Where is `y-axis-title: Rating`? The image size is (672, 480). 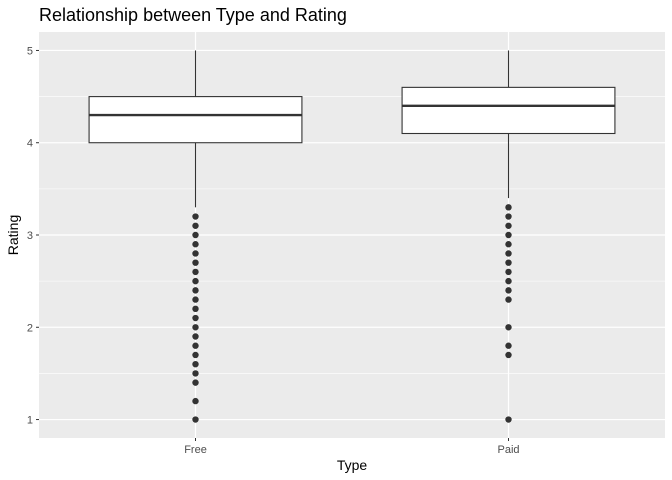 y-axis-title: Rating is located at coordinates (13, 235).